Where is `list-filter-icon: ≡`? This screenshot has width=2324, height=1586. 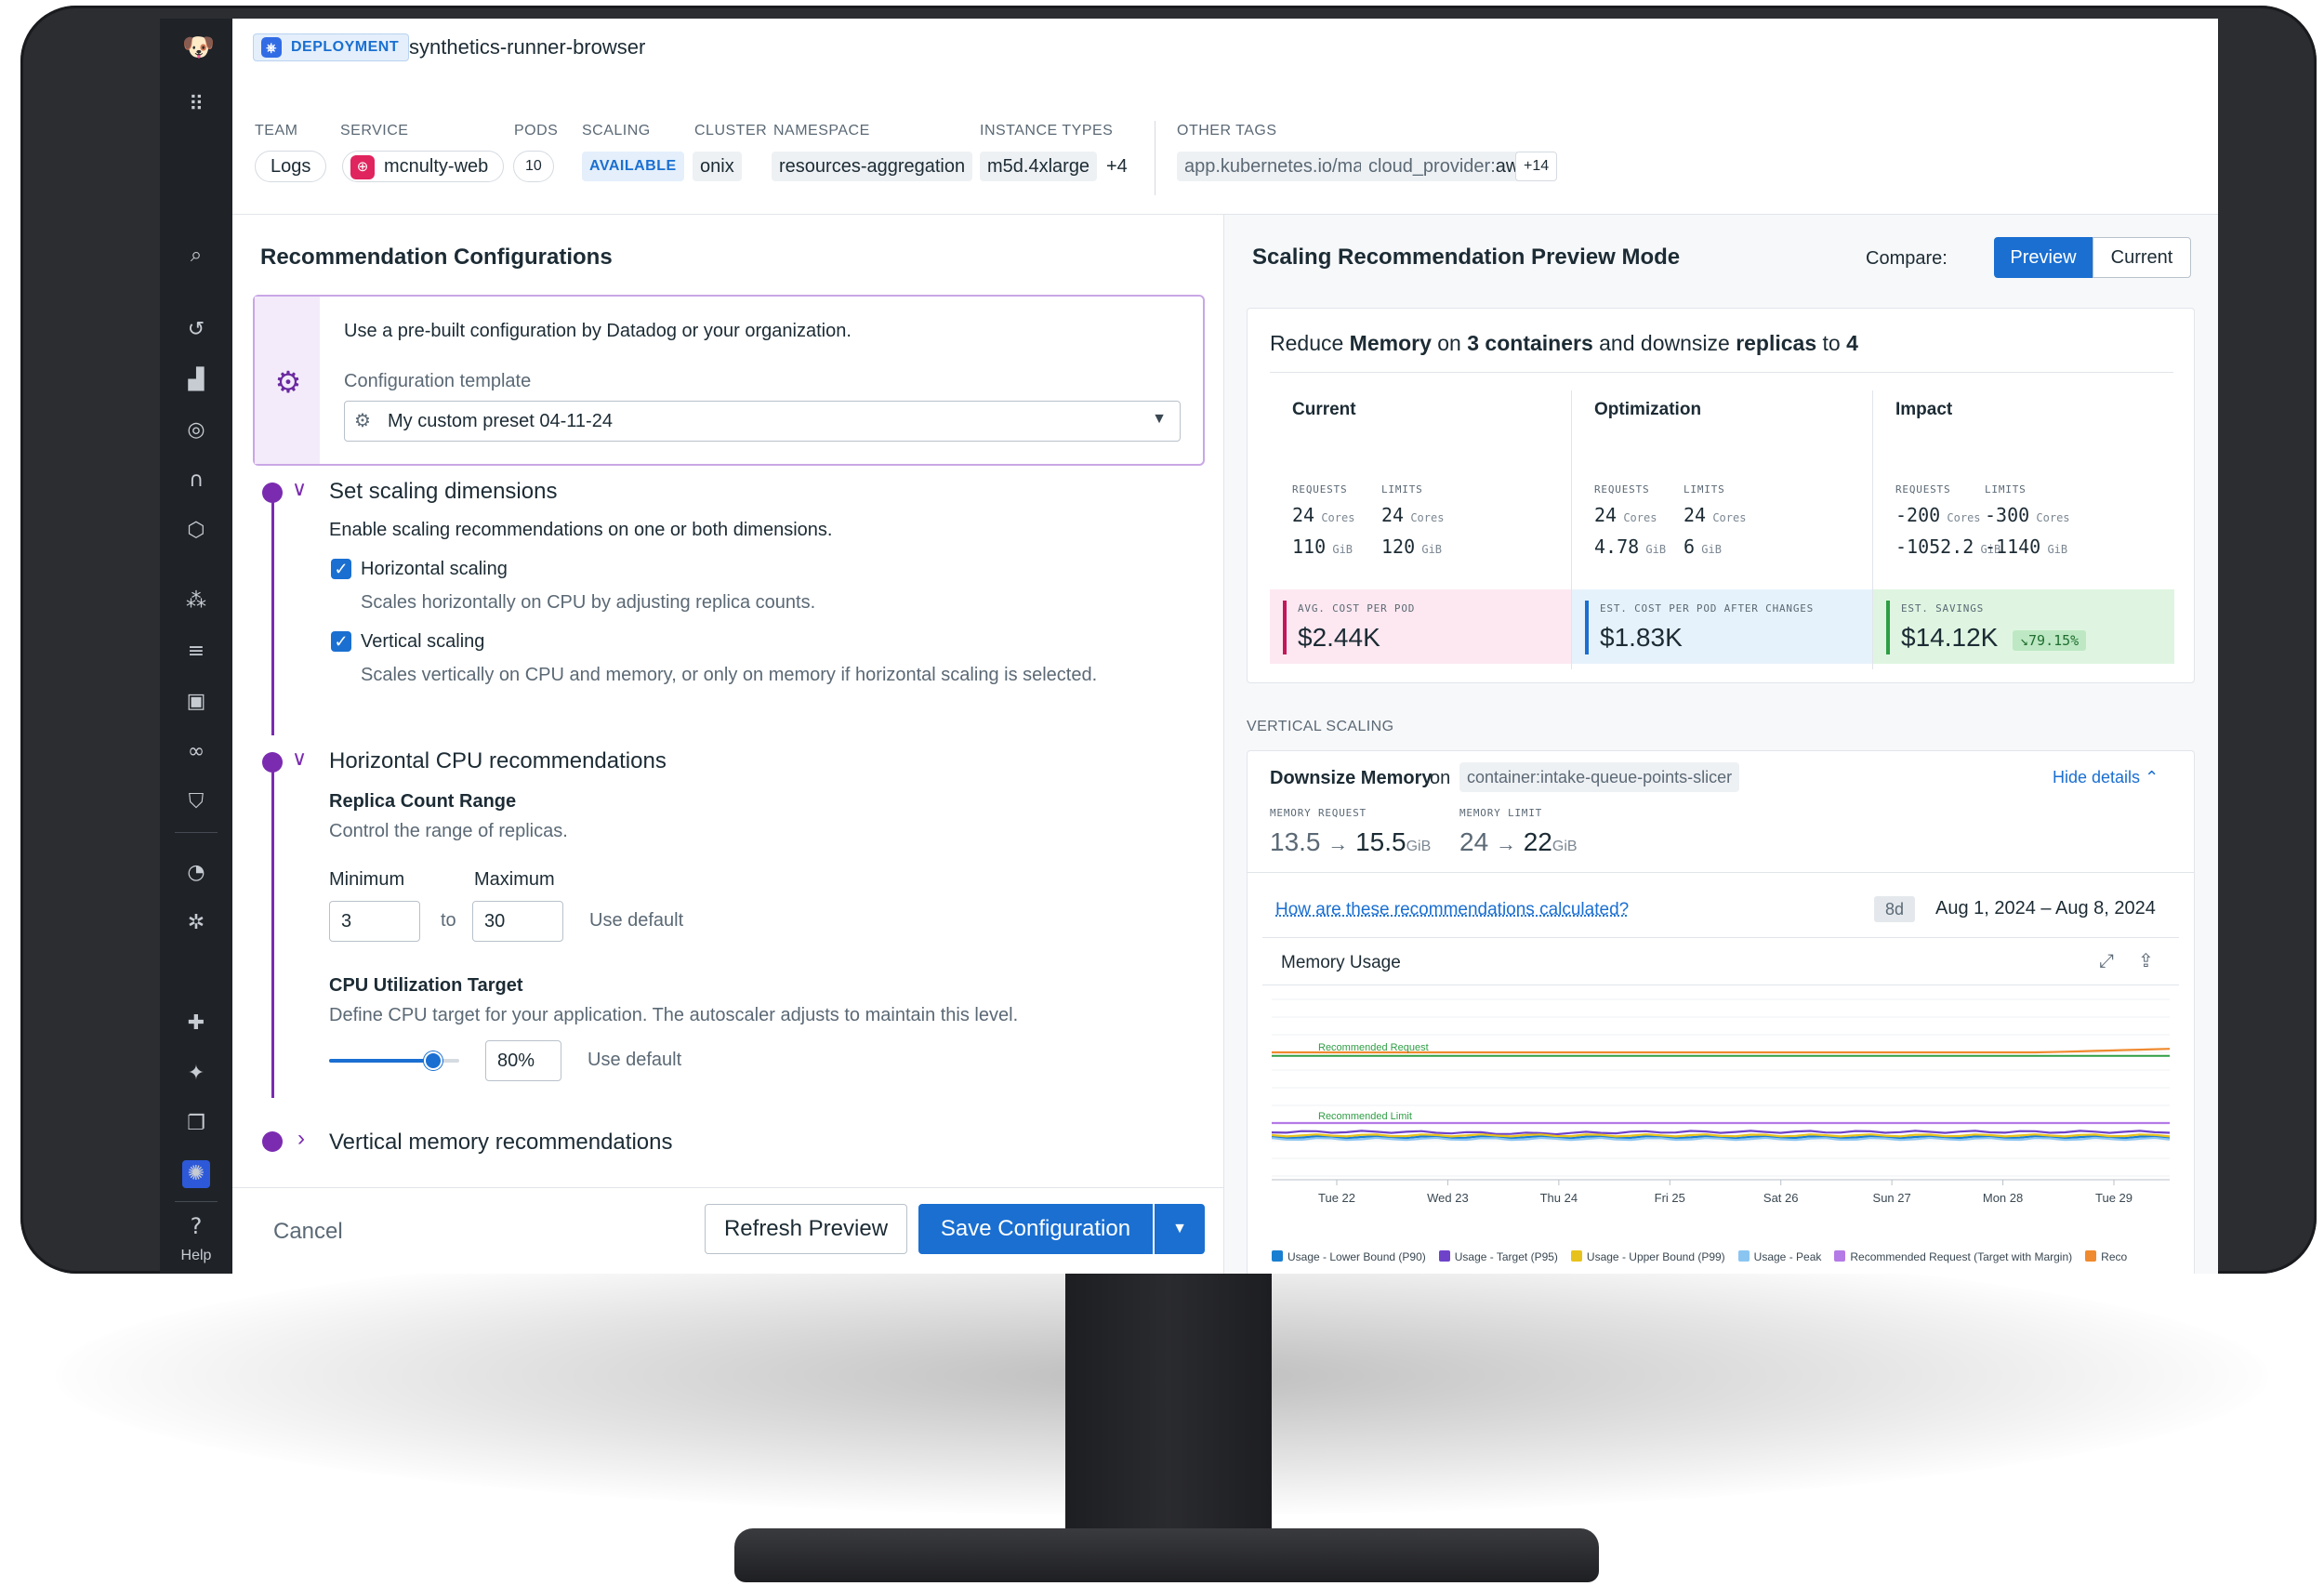
list-filter-icon: ≡ is located at coordinates (196, 651).